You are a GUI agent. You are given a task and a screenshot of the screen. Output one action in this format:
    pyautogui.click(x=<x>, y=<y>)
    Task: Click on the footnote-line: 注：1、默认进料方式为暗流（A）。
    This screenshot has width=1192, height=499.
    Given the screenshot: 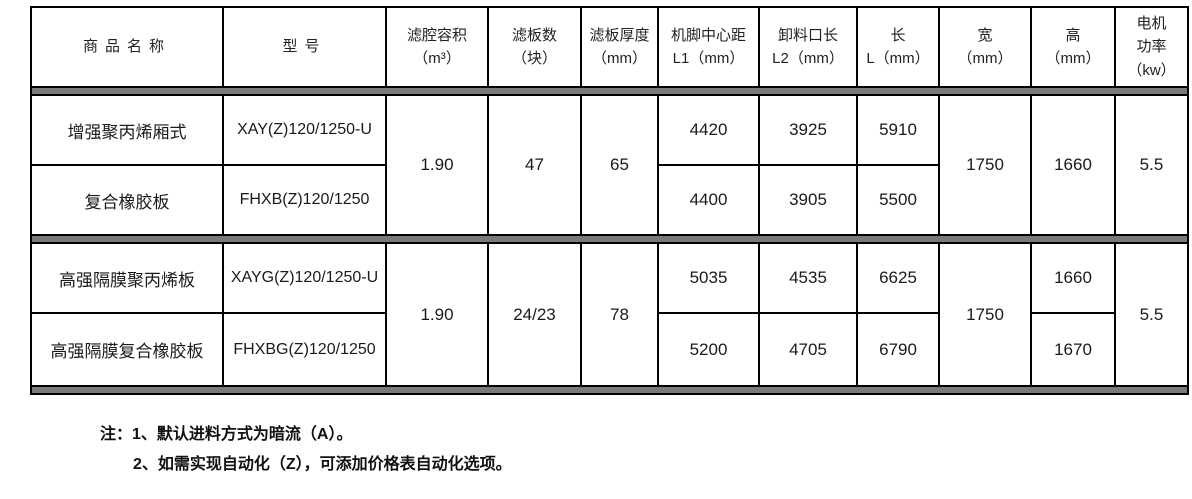 What is the action you would take?
    pyautogui.click(x=226, y=434)
    